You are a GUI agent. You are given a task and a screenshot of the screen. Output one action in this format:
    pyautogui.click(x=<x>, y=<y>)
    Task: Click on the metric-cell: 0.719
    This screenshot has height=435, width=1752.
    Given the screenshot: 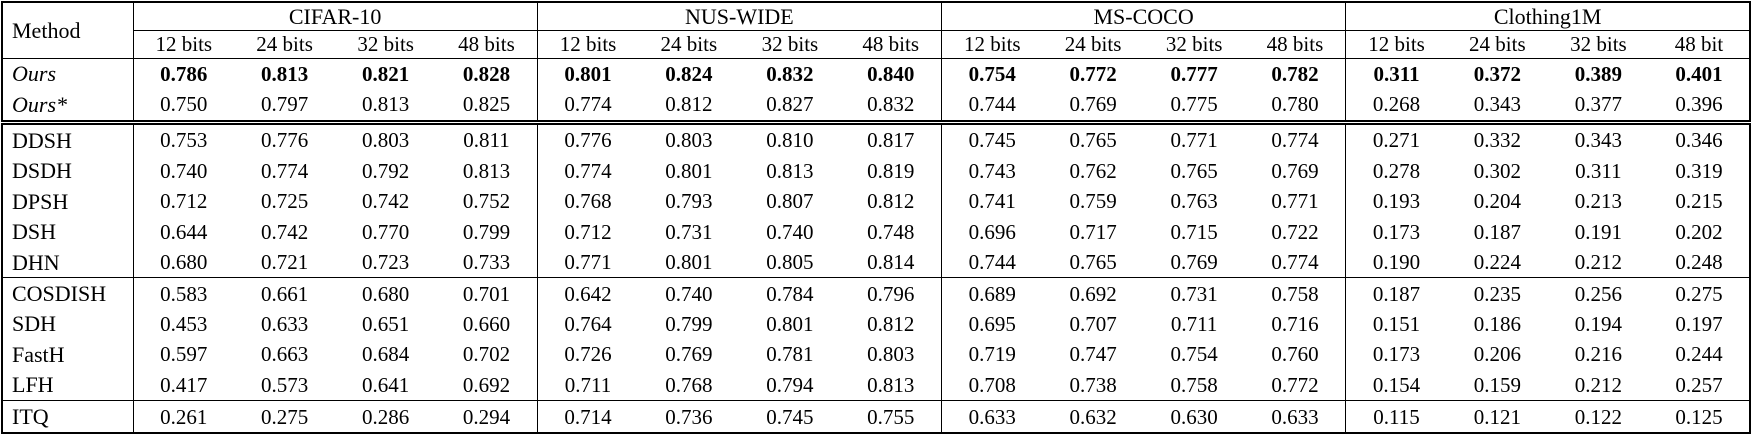 What is the action you would take?
    pyautogui.click(x=991, y=354)
    